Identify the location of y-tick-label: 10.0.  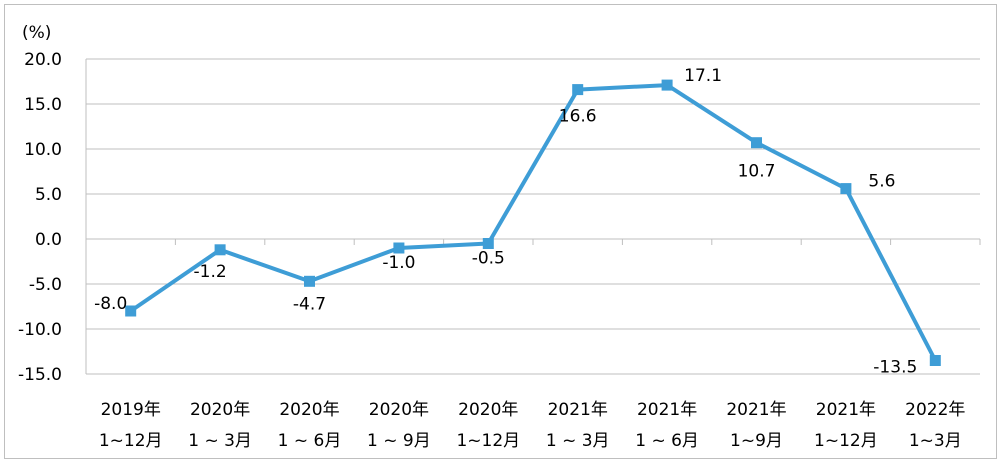
(43, 150).